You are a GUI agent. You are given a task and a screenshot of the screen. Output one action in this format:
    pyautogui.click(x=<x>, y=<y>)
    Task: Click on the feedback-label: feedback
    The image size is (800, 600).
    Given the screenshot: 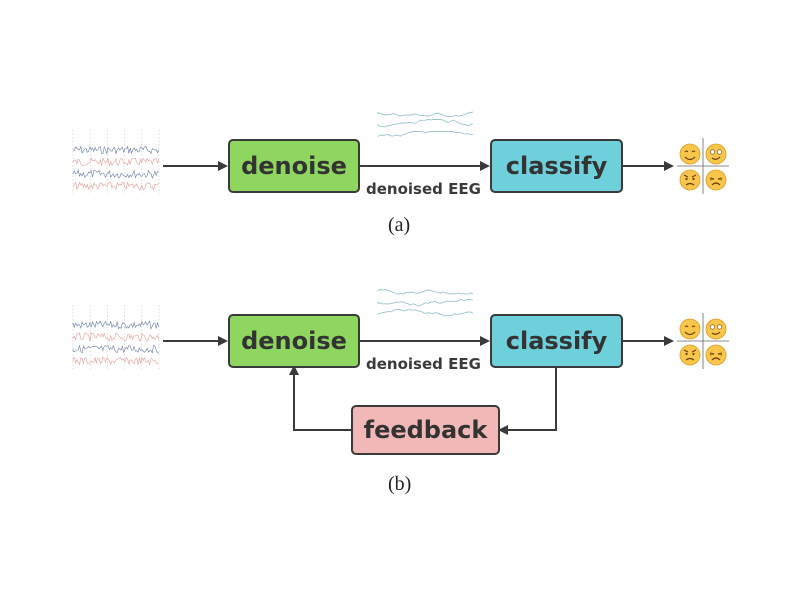 What is the action you would take?
    pyautogui.click(x=425, y=430)
    